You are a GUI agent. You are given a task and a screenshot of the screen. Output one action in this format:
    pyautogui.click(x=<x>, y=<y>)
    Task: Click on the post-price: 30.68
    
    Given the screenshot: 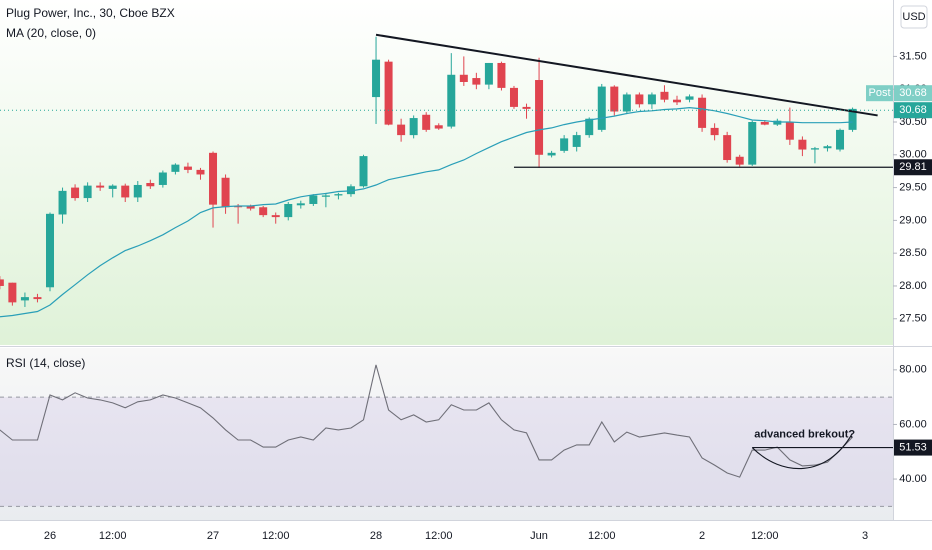 What is the action you would take?
    pyautogui.click(x=913, y=93)
    